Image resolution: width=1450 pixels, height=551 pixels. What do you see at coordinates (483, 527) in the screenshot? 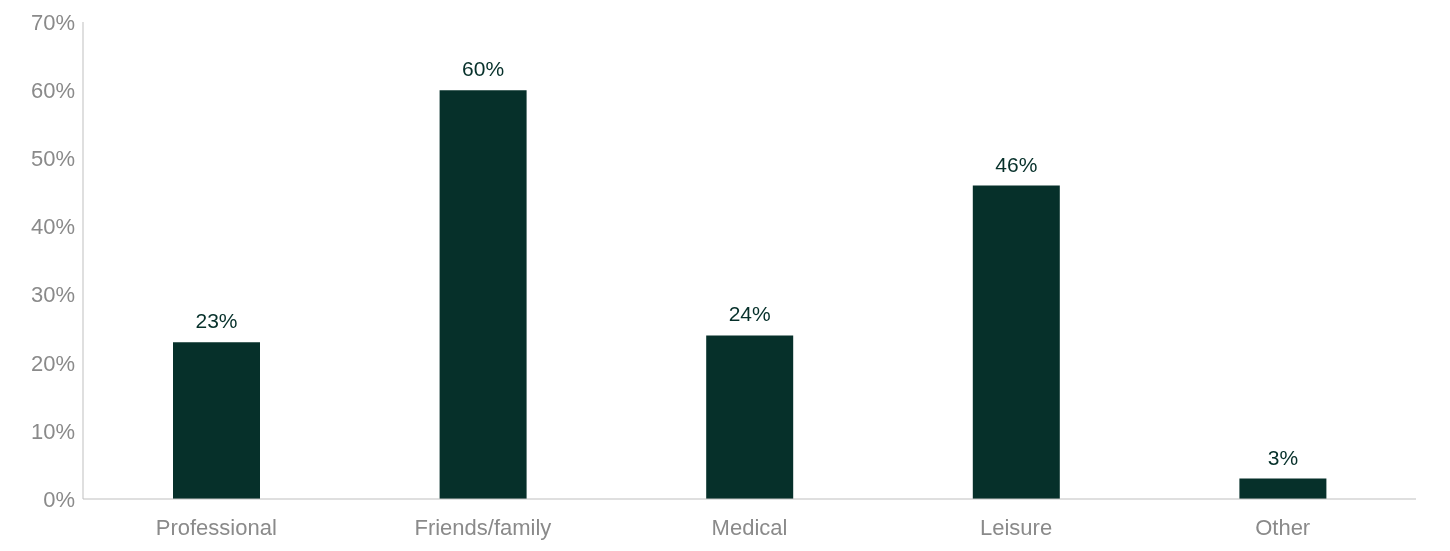
I see `x-tick-label: Friends/family` at bounding box center [483, 527].